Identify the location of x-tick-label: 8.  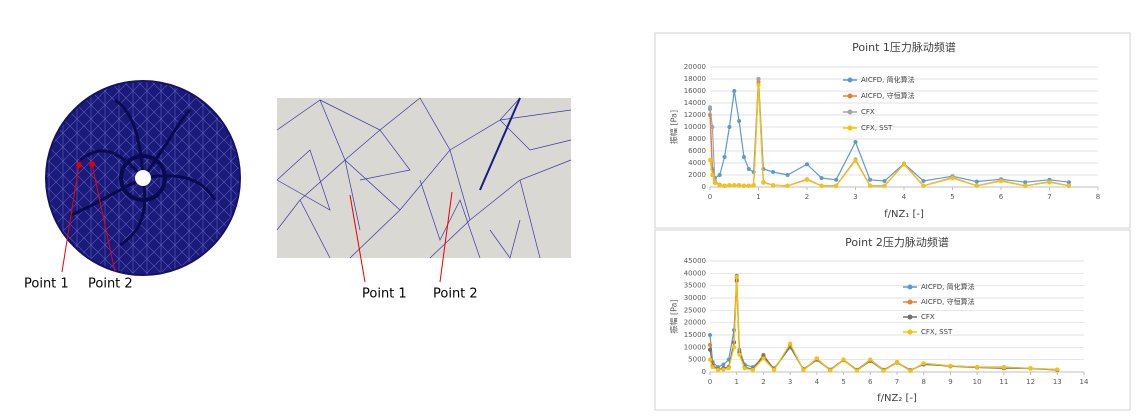
(923, 382).